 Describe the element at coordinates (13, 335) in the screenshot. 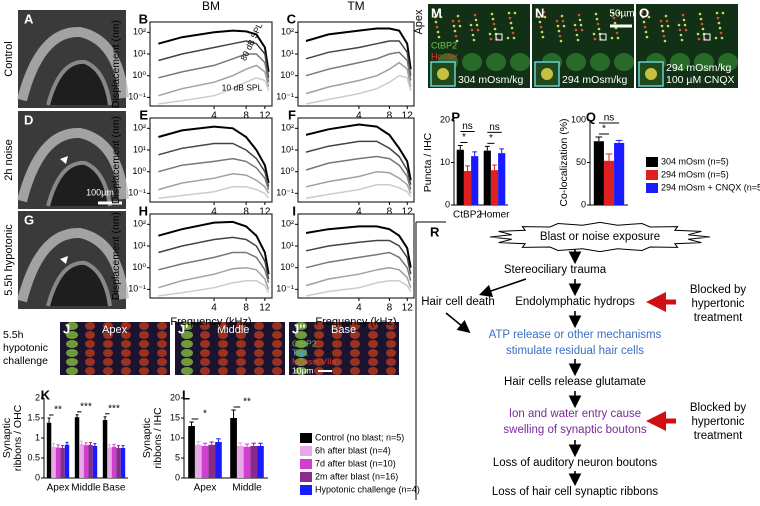

I see `caption: 5.5h` at that location.